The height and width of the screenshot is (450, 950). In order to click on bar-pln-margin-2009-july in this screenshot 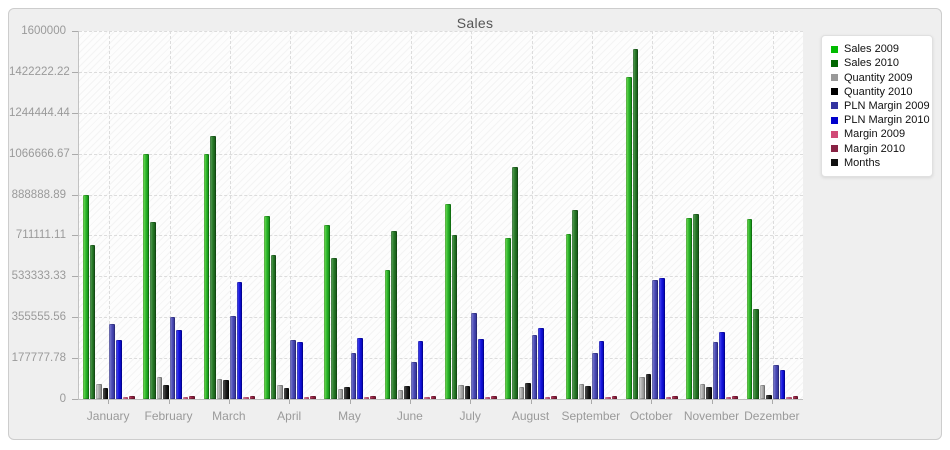, I will do `click(474, 356)`.